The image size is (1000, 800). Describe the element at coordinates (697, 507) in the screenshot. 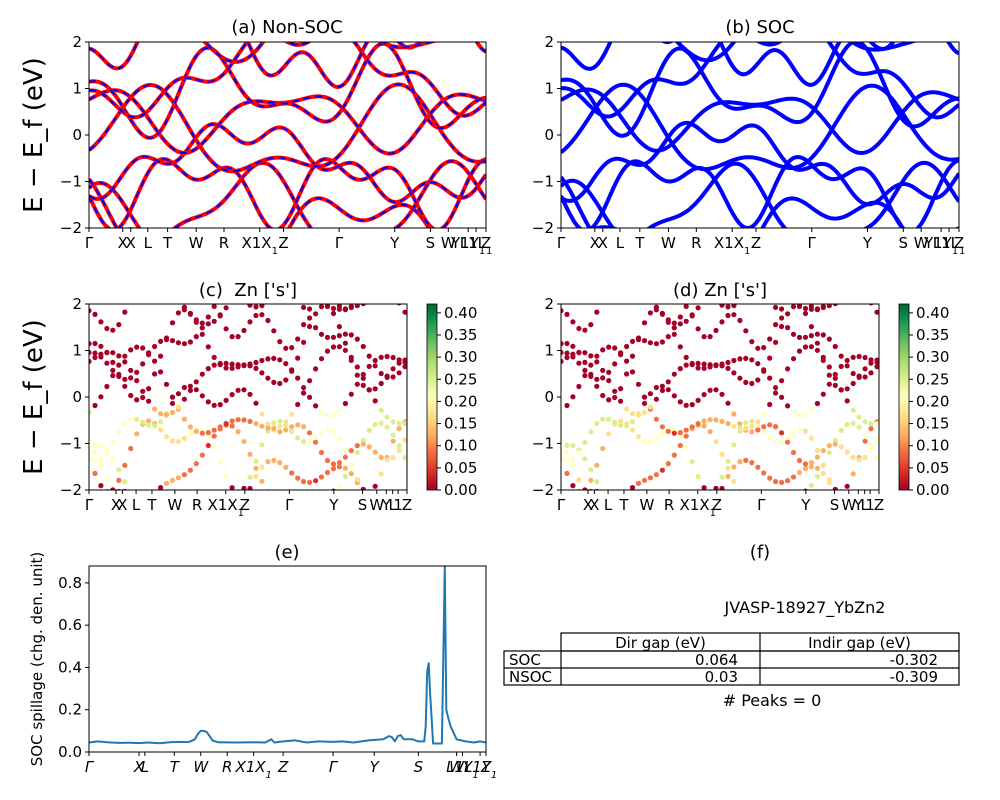

I see `kpath-tick-label: X1X1` at that location.